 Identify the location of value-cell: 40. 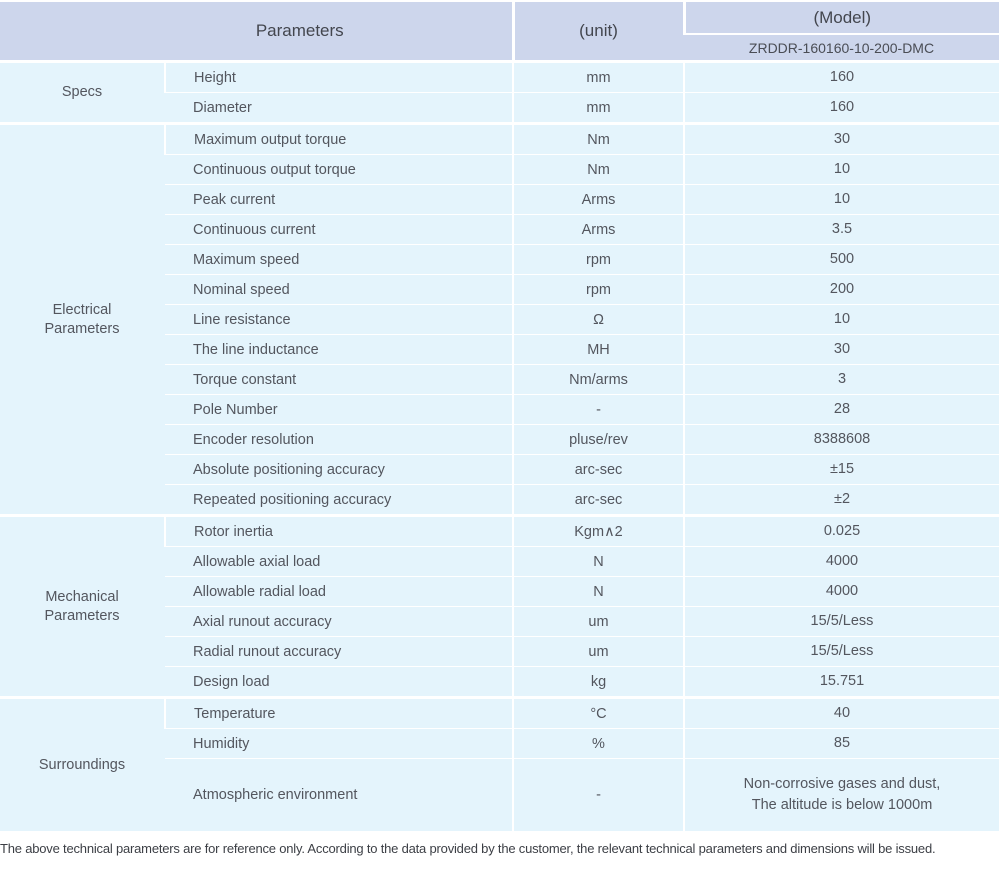
(841, 712).